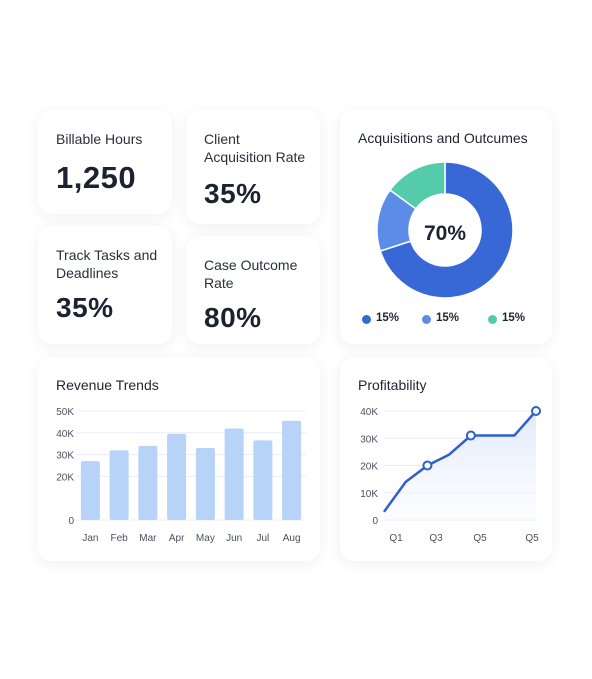 The height and width of the screenshot is (679, 592). I want to click on kpi-card-billable-hours: Billable Hours 1,250, so click(105, 162).